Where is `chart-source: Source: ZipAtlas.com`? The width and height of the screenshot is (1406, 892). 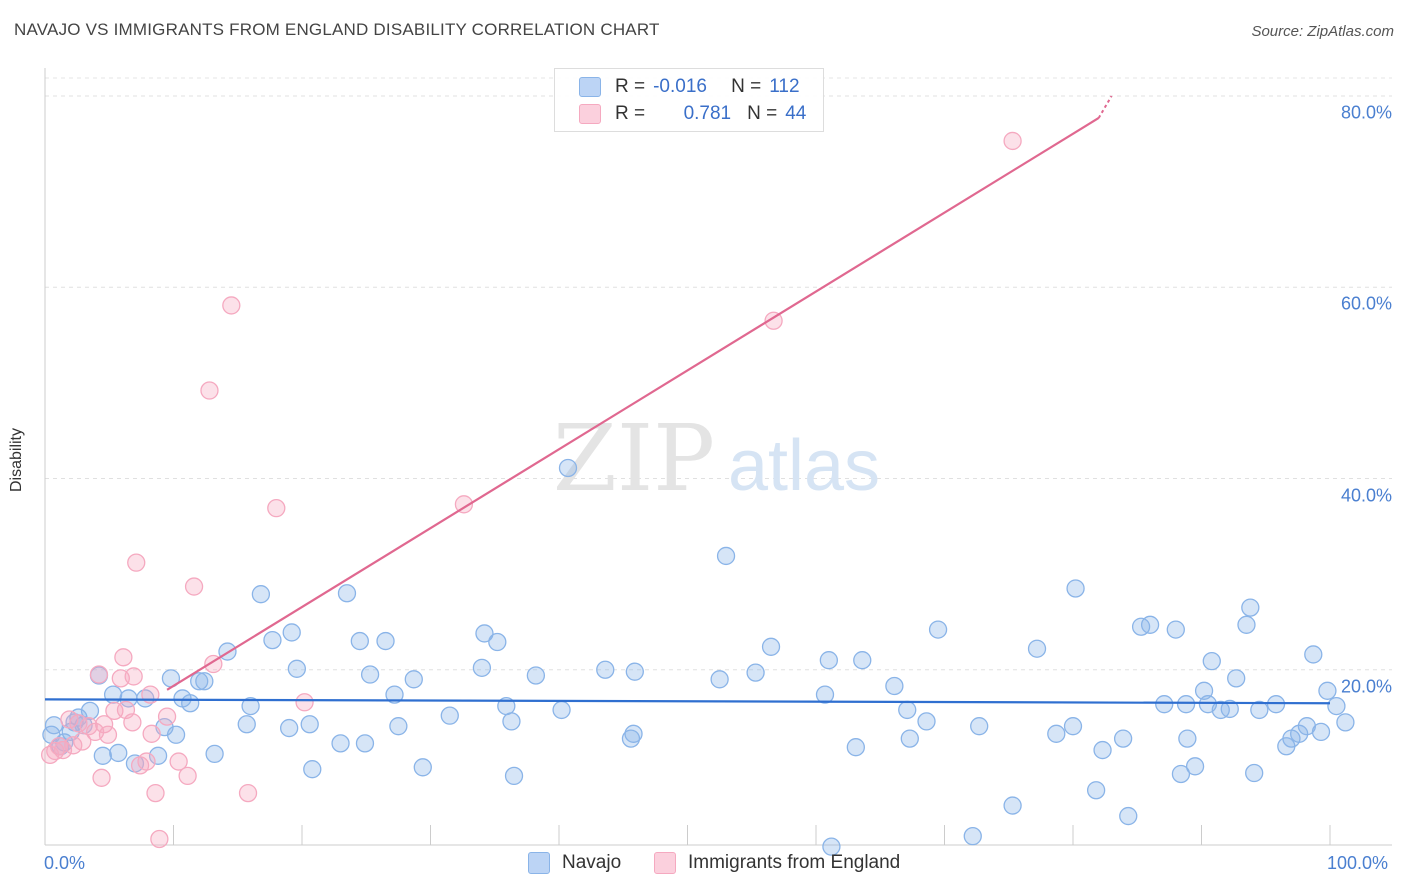 chart-source: Source: ZipAtlas.com is located at coordinates (1322, 31).